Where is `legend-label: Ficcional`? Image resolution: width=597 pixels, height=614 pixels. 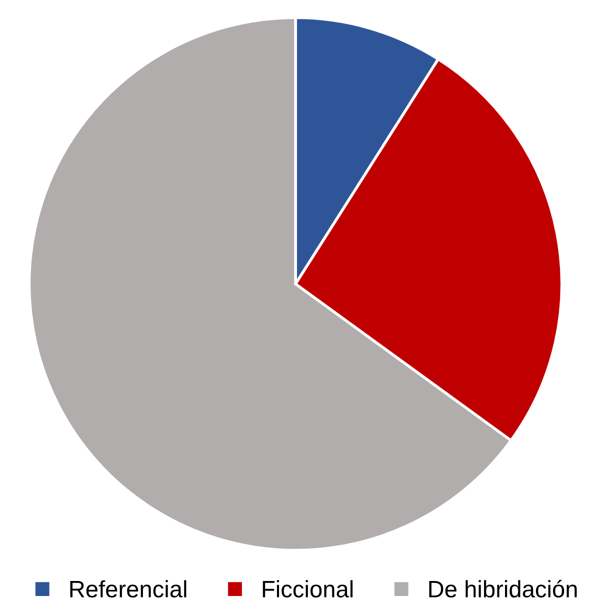 legend-label: Ficcional is located at coordinates (307, 589).